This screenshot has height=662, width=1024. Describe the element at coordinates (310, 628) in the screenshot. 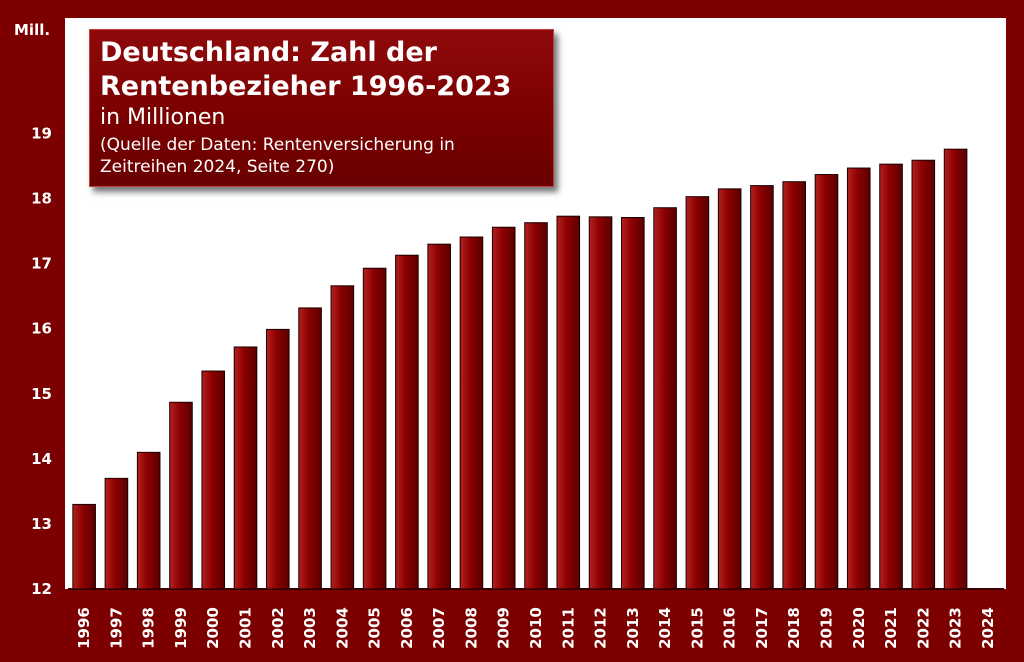

I see `x-tick-label: 2003` at that location.